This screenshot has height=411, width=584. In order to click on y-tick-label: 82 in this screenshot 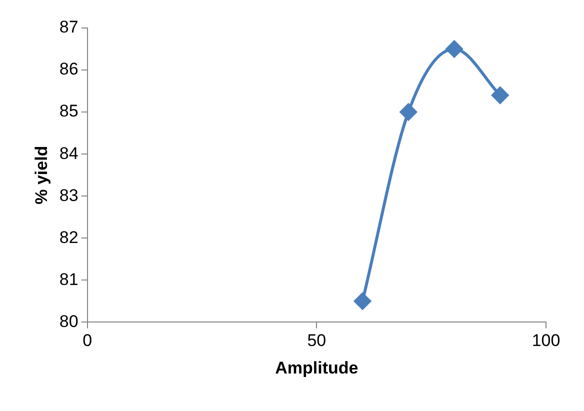, I will do `click(68, 237)`.